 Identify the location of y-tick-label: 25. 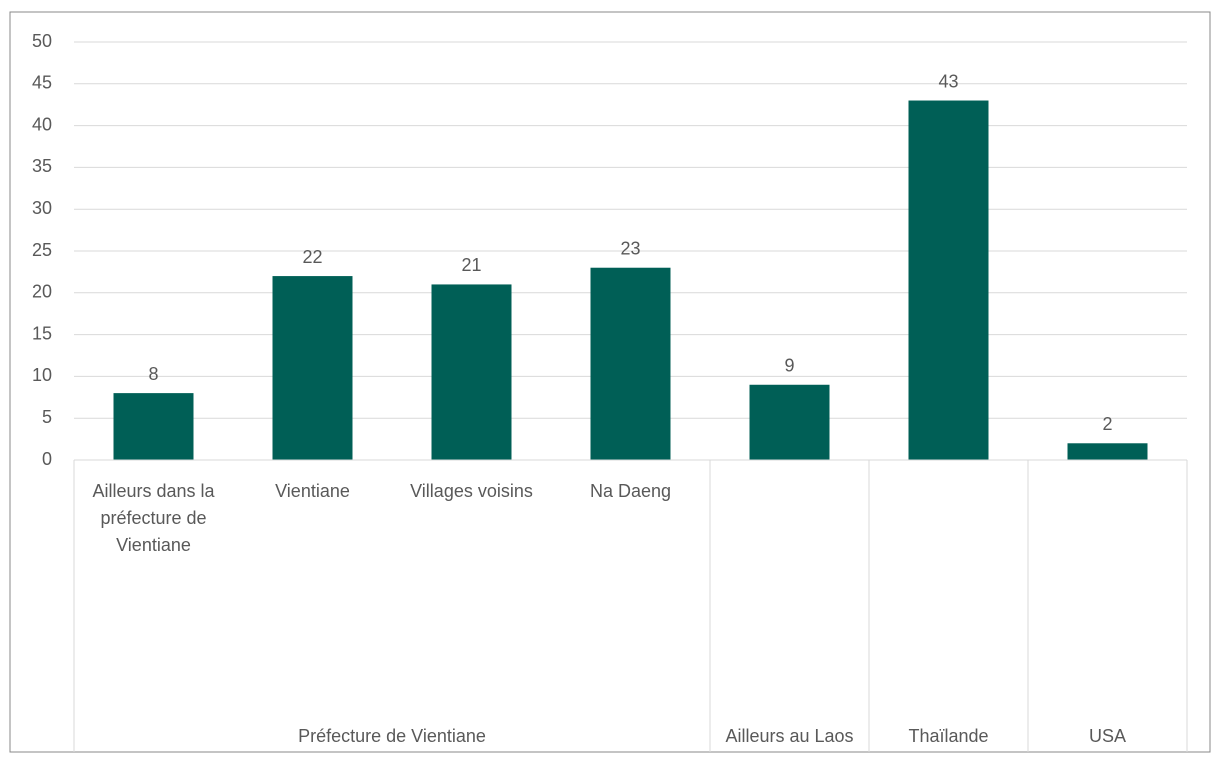
(42, 250).